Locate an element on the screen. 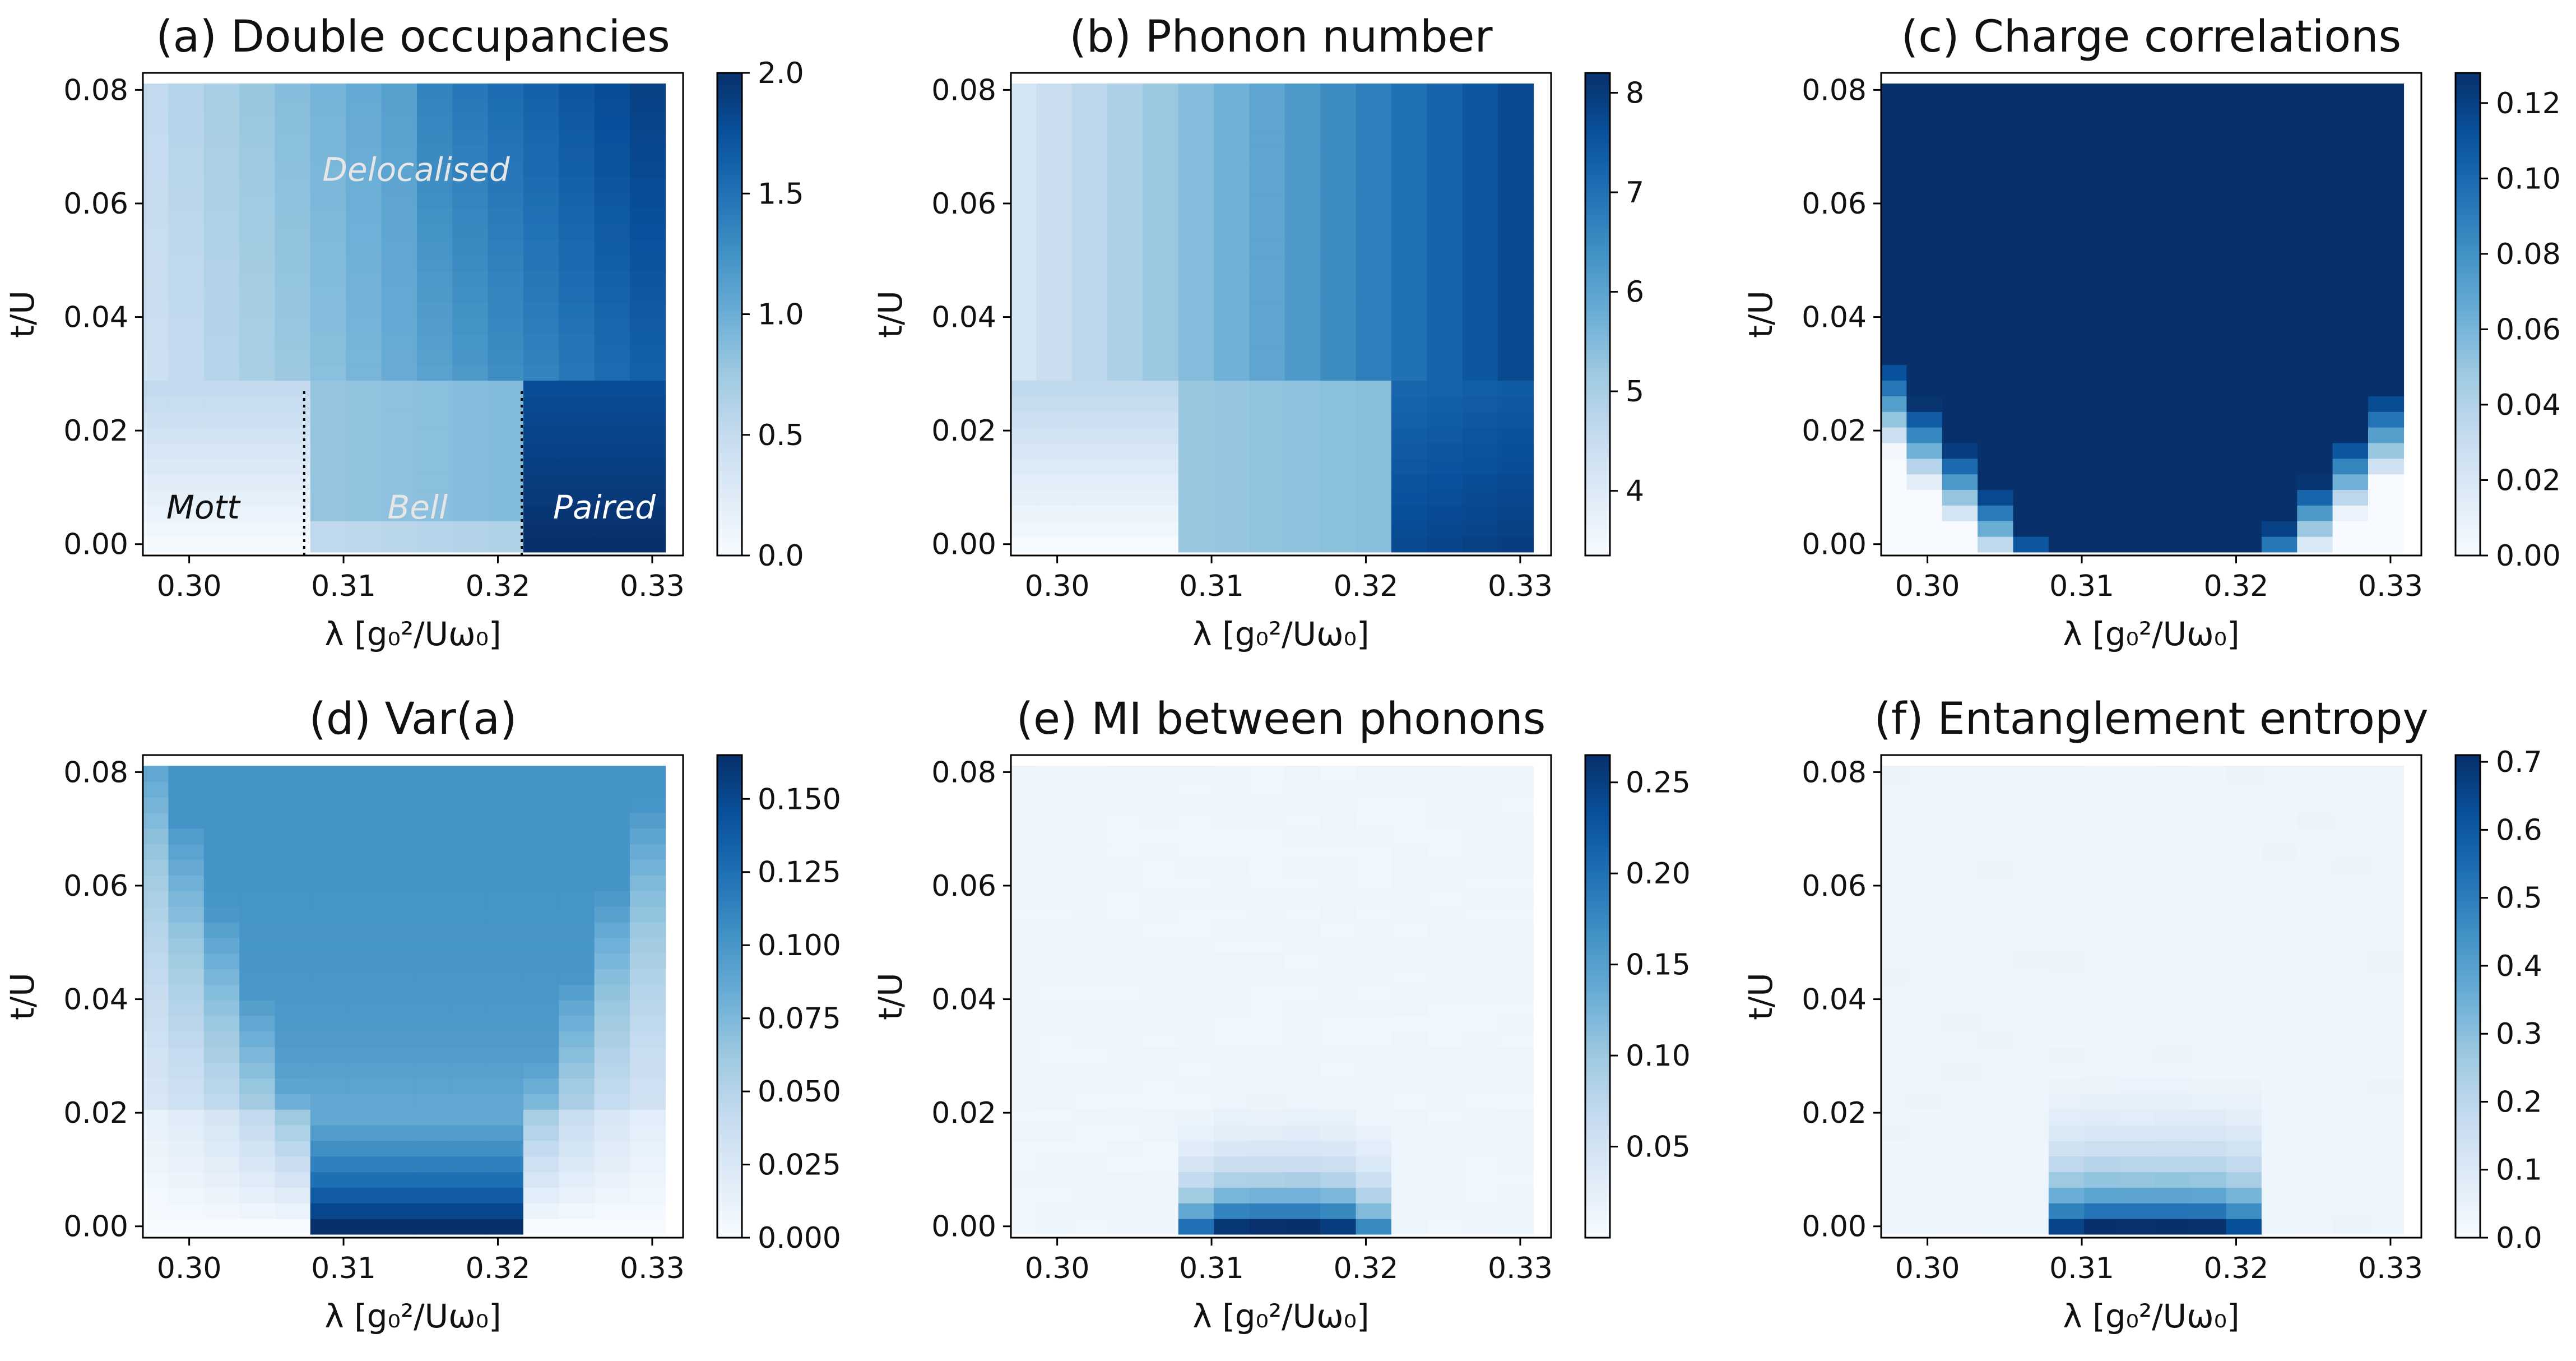  x-tick-label: 0.30 is located at coordinates (1927, 1269).